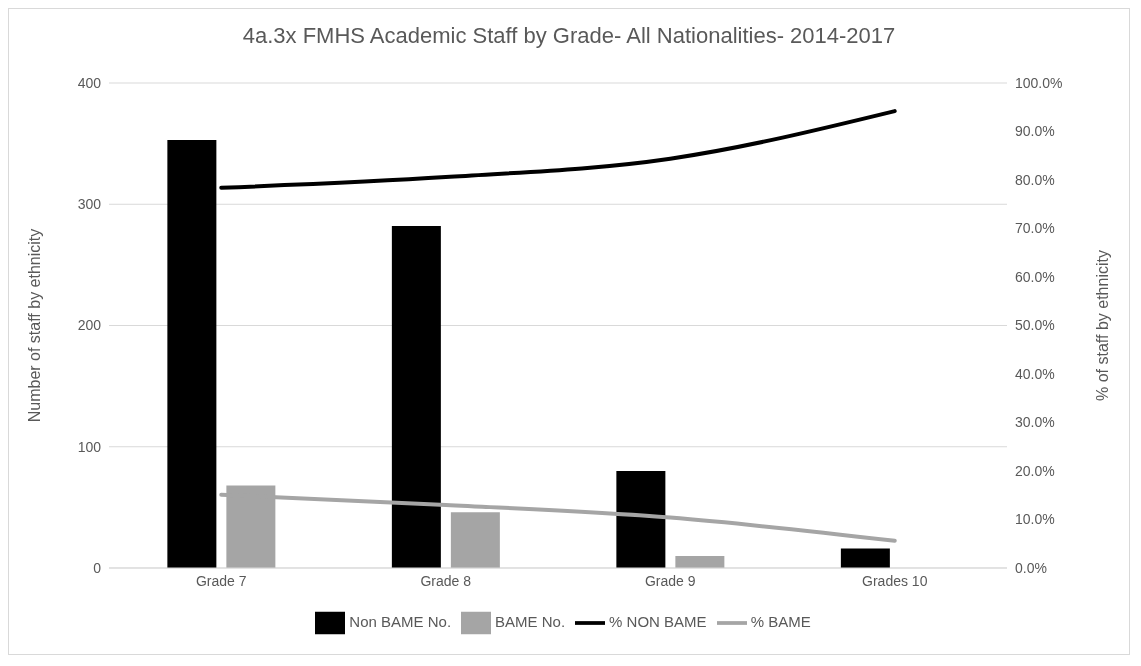 The height and width of the screenshot is (666, 1141). Describe the element at coordinates (34, 325) in the screenshot. I see `y-axis-title: Number of staff by ethnicity` at that location.